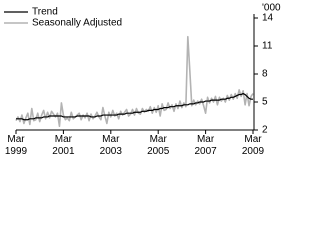 Image resolution: width=320 pixels, height=240 pixels. Describe the element at coordinates (253, 145) in the screenshot. I see `x-tick-label: Mar 2009` at that location.